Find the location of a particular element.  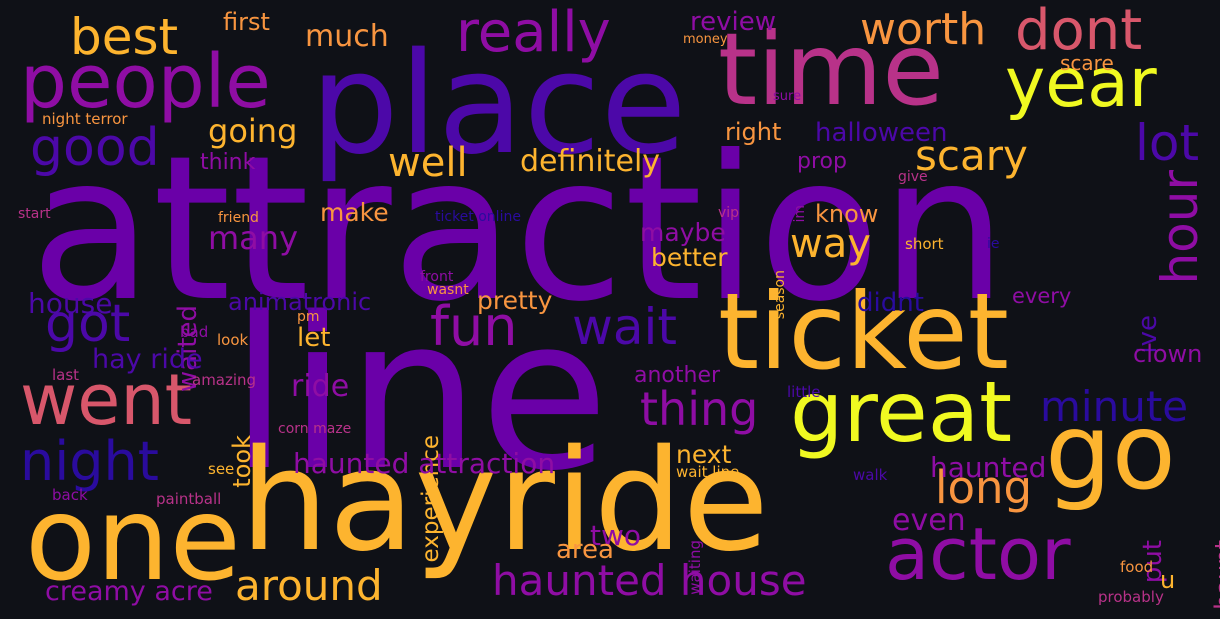

cloud-word-well: well is located at coordinates (428, 163).